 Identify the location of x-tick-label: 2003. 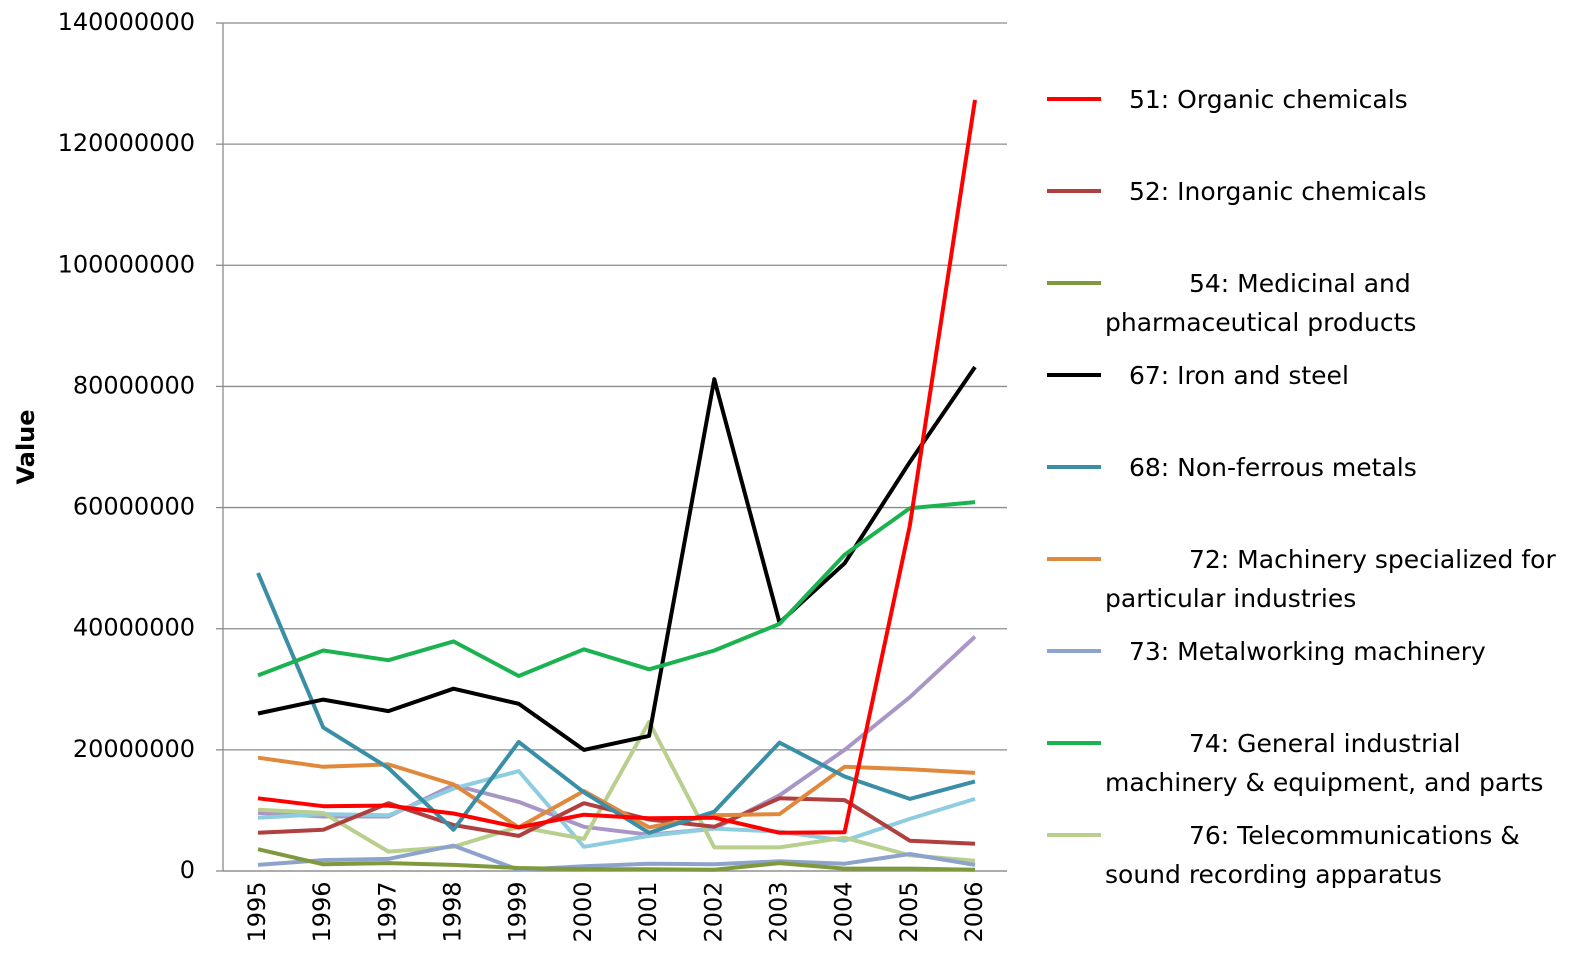
(778, 911).